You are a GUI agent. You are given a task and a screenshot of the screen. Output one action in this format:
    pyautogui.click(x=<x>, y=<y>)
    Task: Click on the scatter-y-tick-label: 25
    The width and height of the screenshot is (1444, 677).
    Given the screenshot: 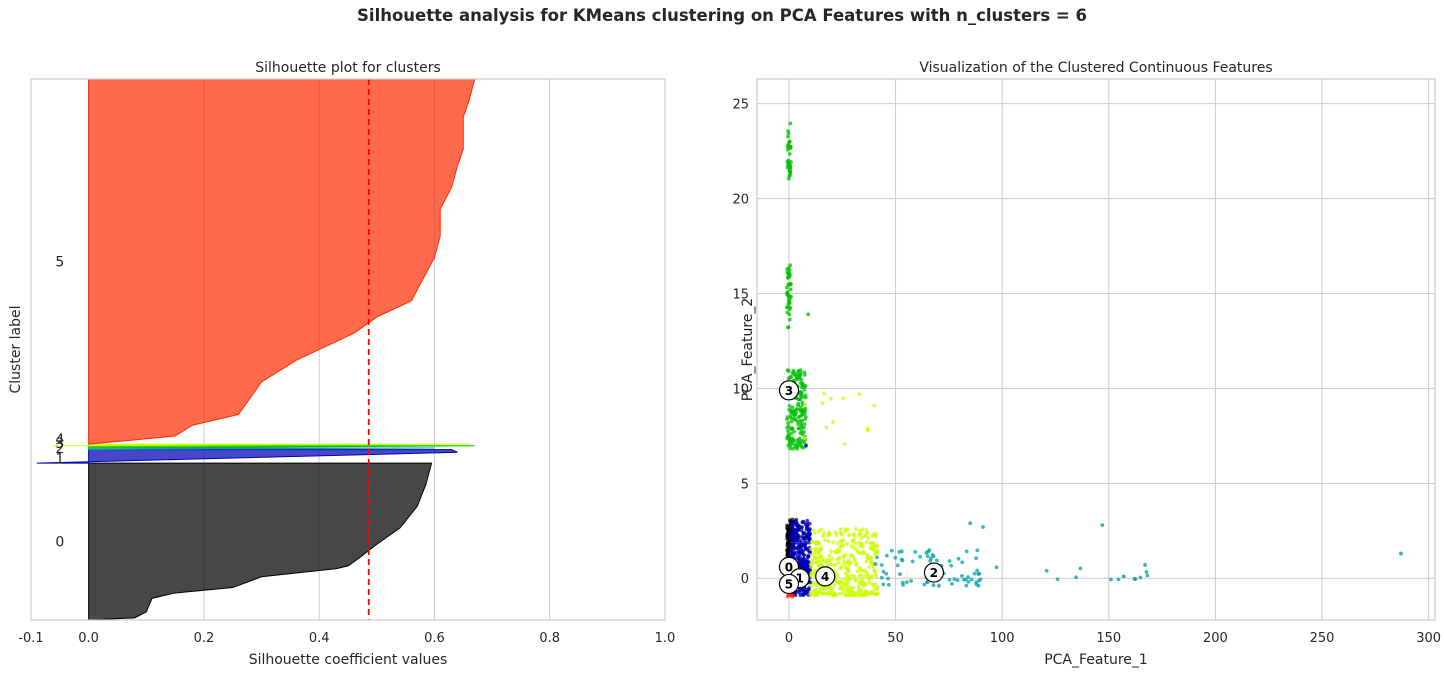 What is the action you would take?
    pyautogui.click(x=740, y=105)
    